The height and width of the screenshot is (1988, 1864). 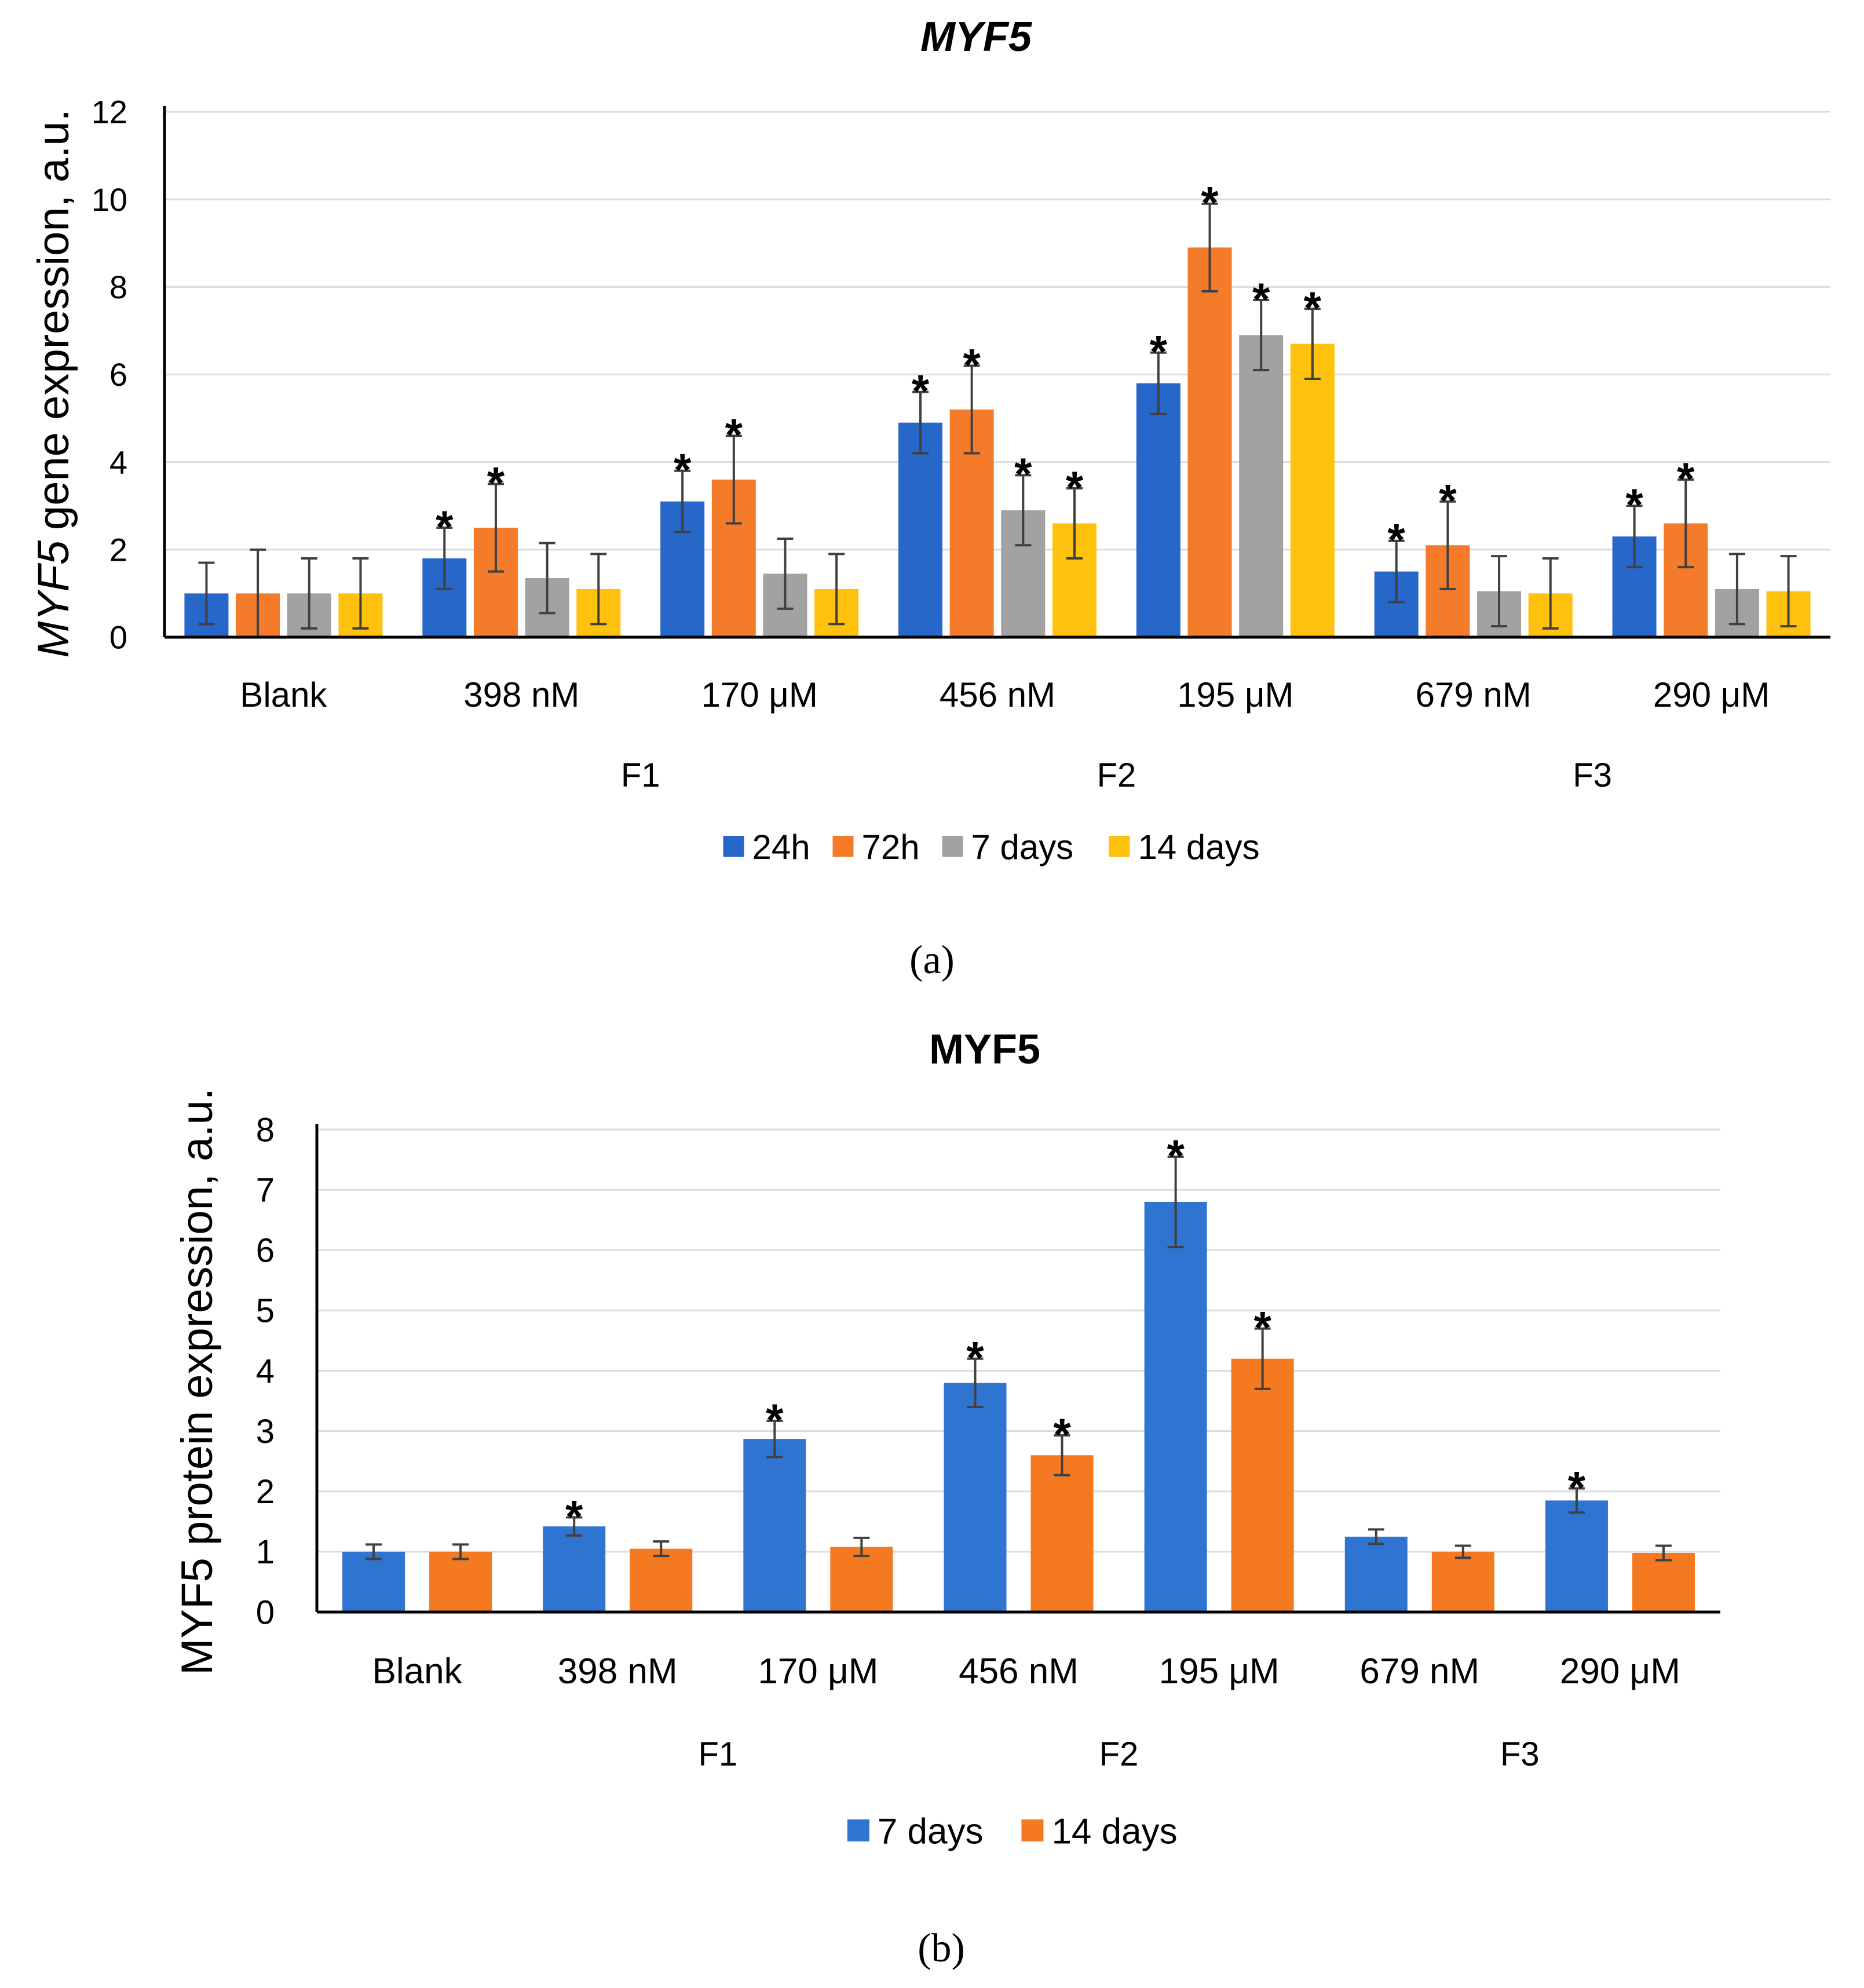 What do you see at coordinates (265, 1431) in the screenshot?
I see `y-tick-label: 3` at bounding box center [265, 1431].